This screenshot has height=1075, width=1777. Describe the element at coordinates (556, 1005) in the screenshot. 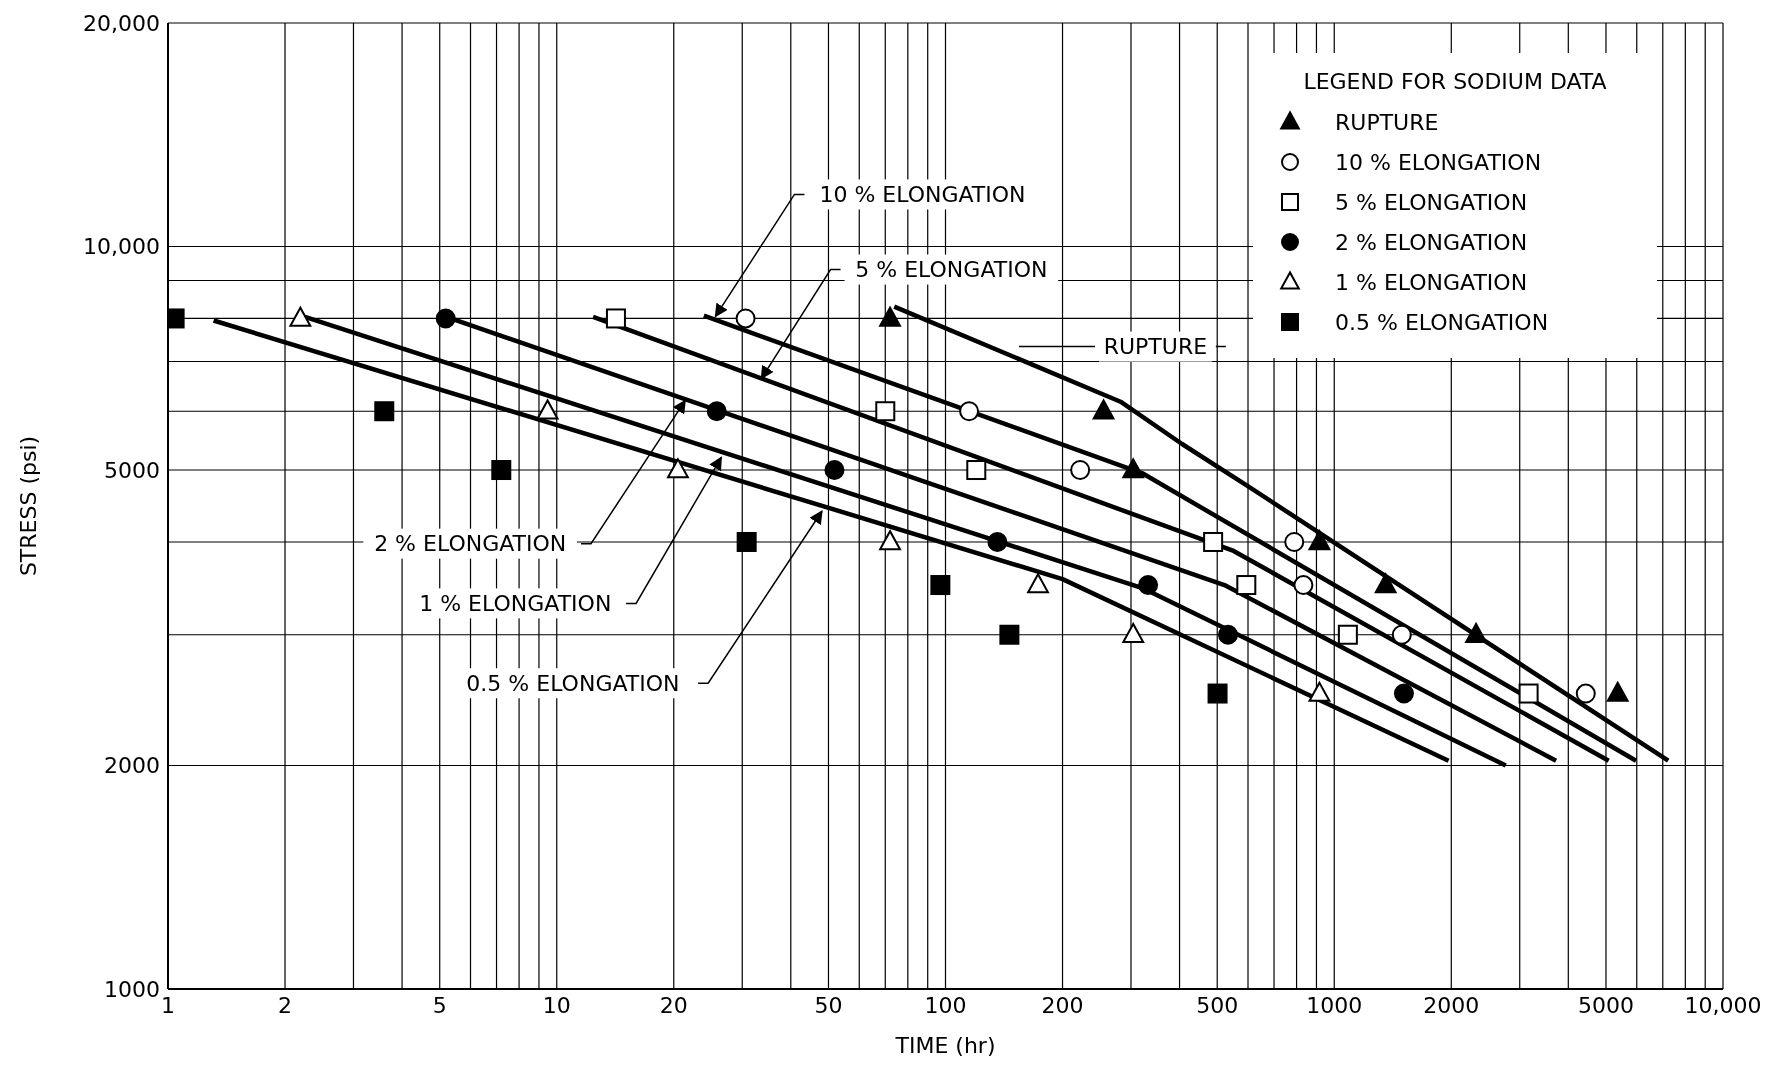

I see `x-tick-label: 10` at that location.